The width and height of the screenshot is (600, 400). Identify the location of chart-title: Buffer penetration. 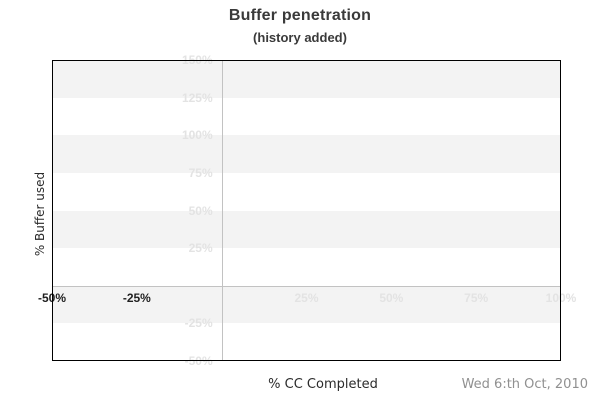
(300, 15).